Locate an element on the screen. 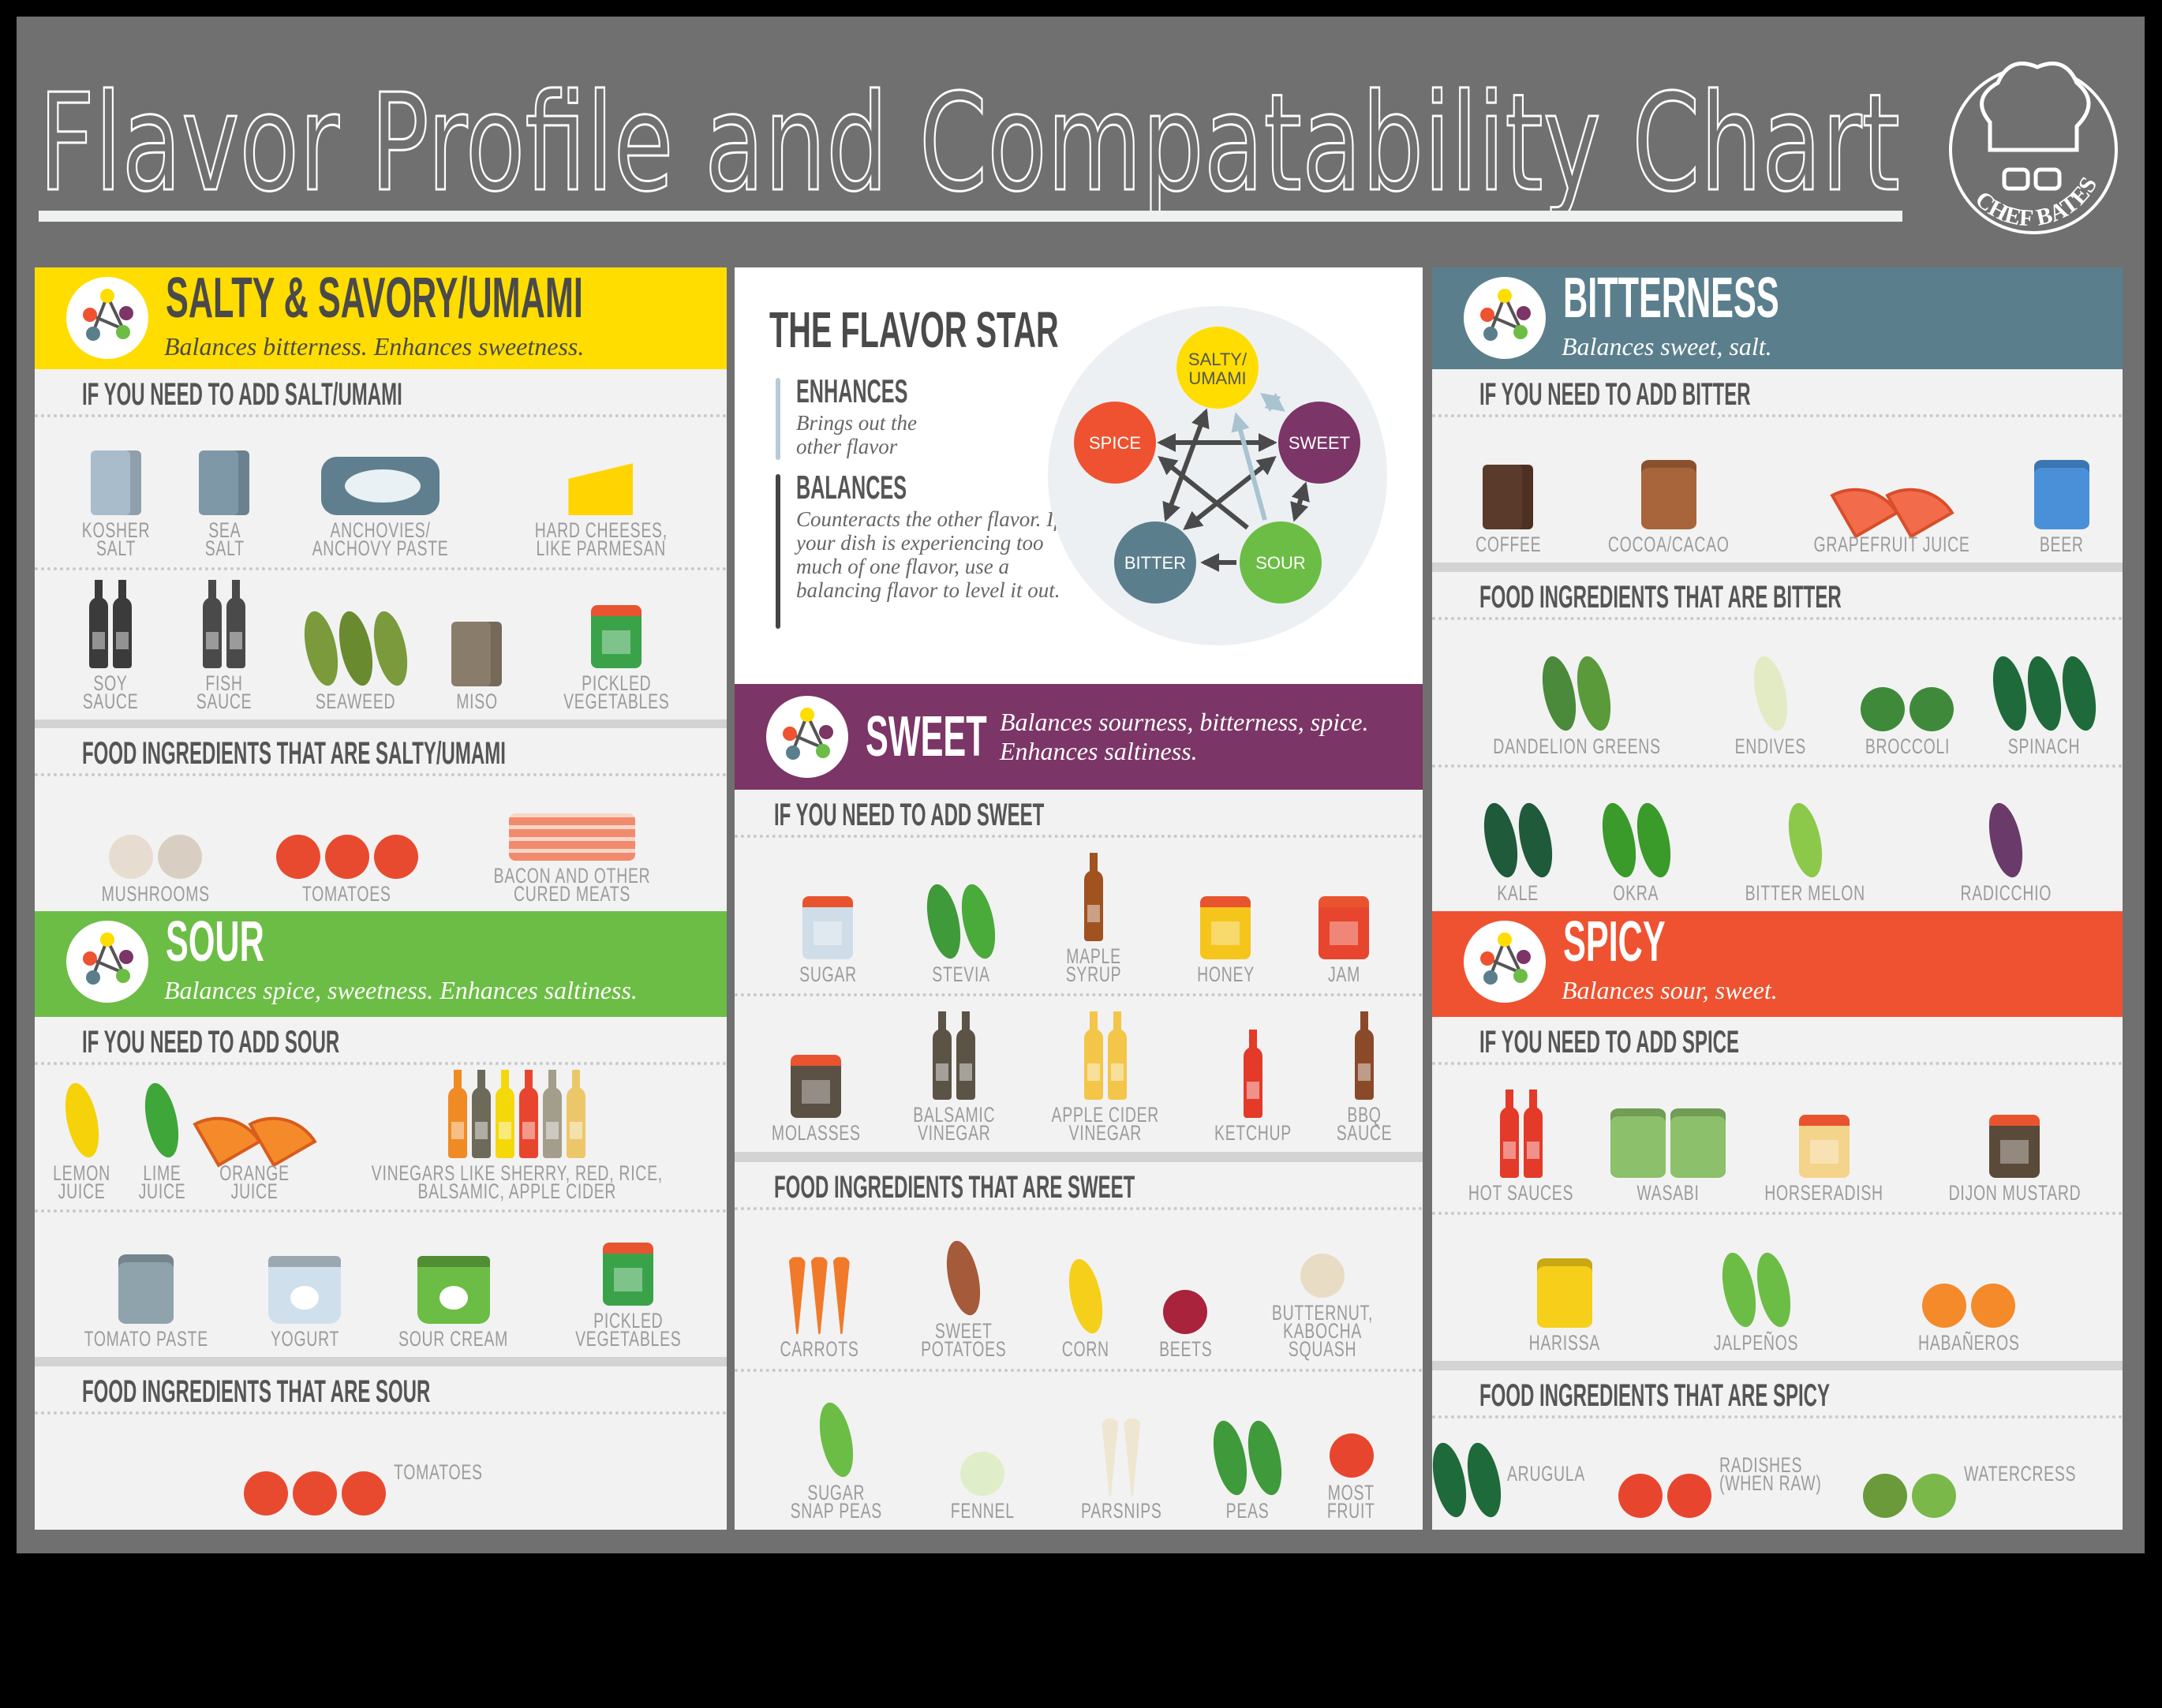 This screenshot has width=2162, height=1708. maple-syrup-icon is located at coordinates (1094, 897).